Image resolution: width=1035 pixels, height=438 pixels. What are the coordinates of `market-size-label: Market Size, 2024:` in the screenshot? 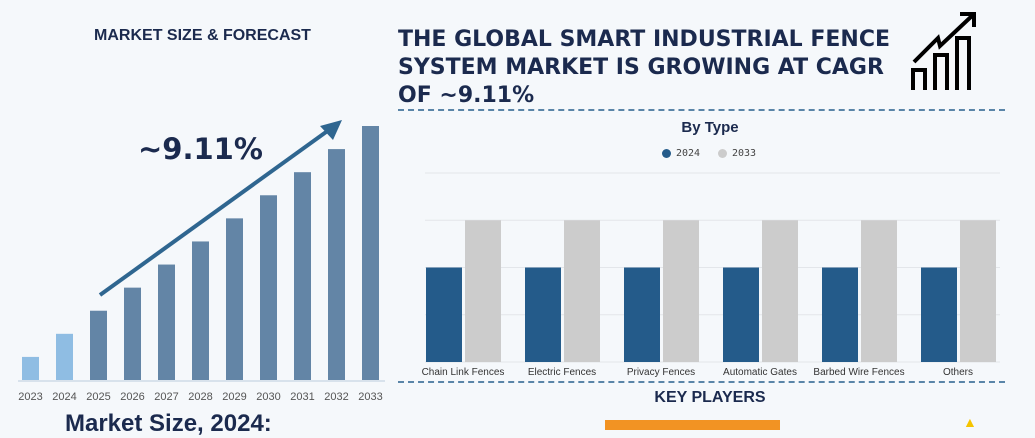 It's located at (168, 423).